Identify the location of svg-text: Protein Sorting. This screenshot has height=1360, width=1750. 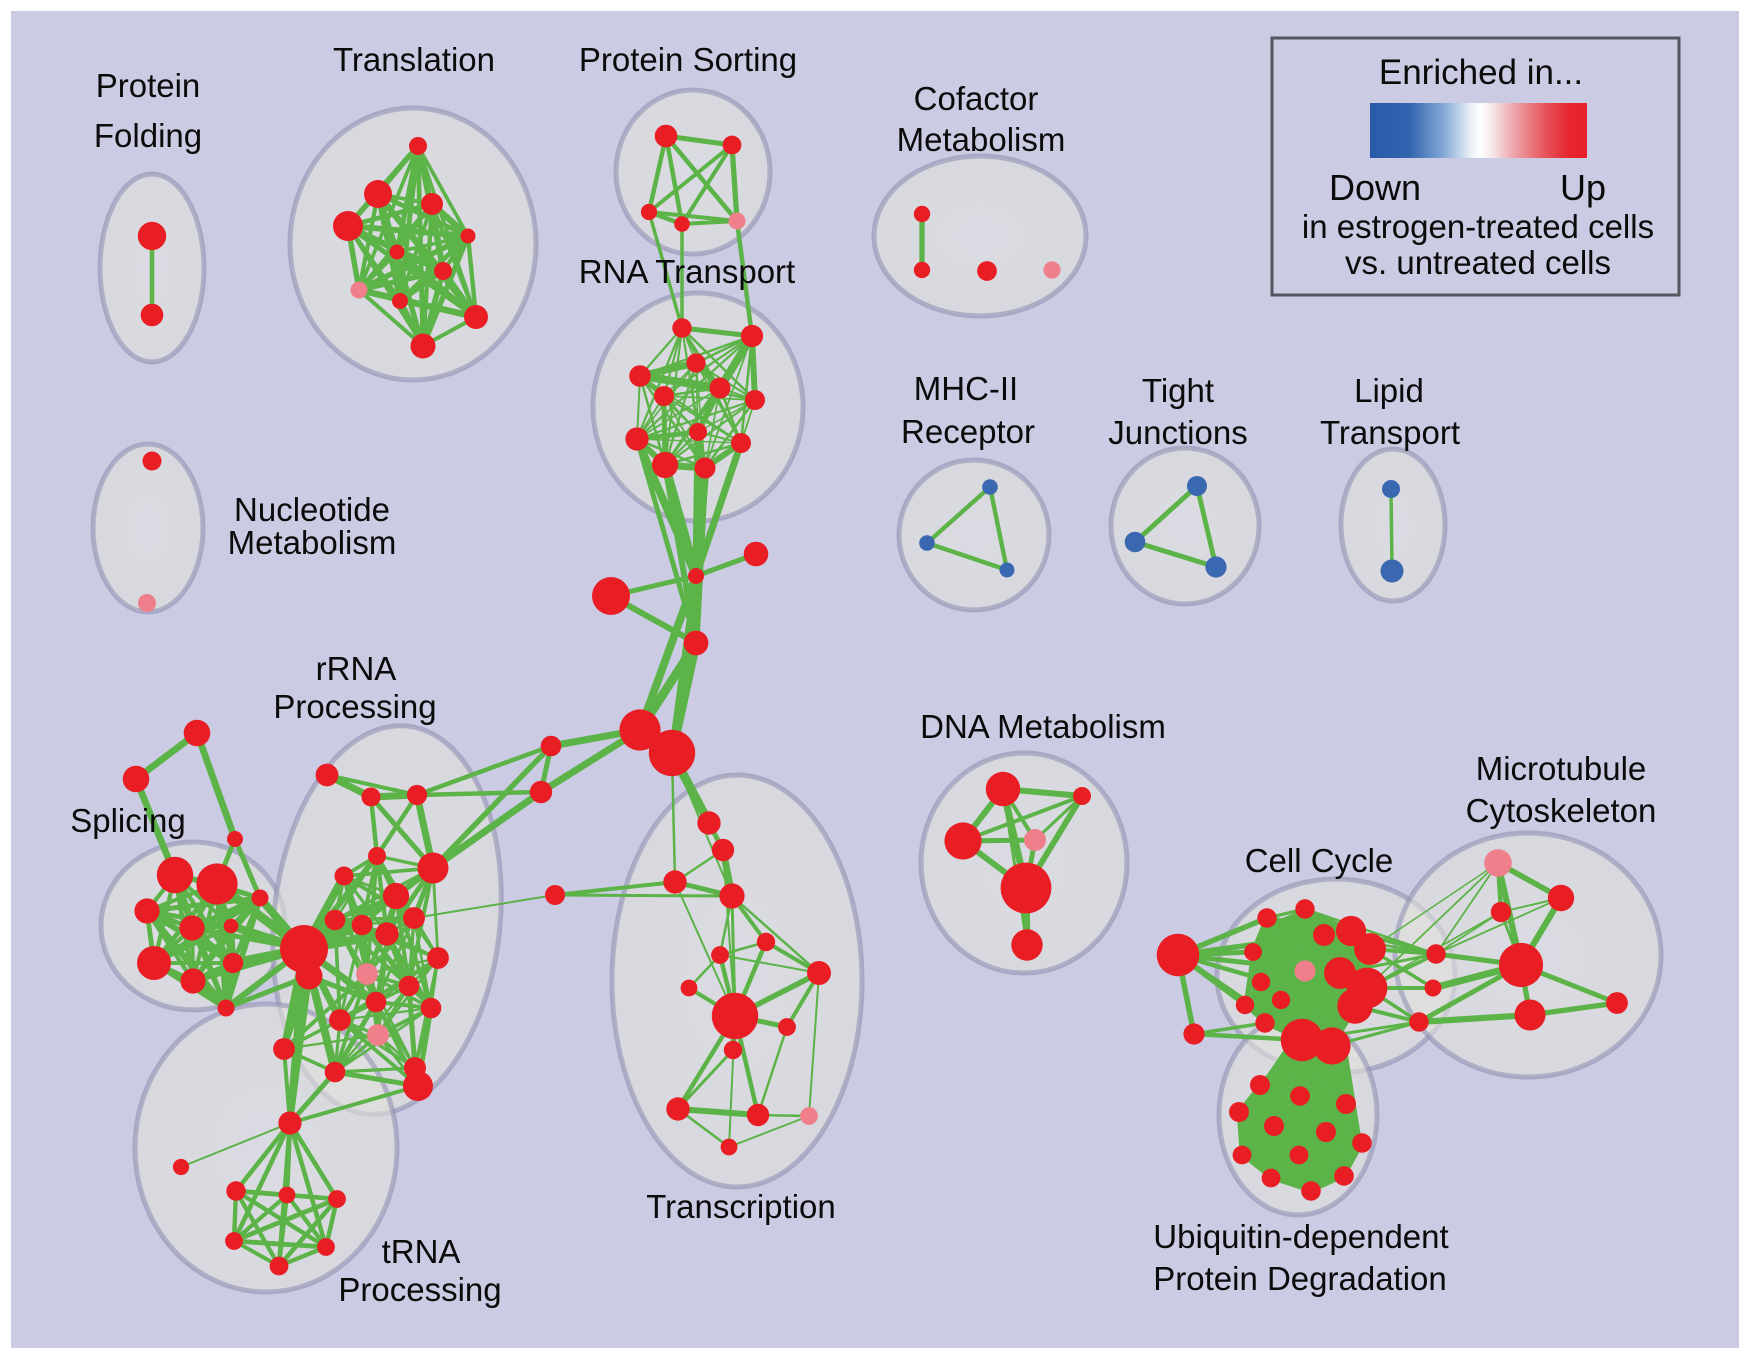
(688, 59).